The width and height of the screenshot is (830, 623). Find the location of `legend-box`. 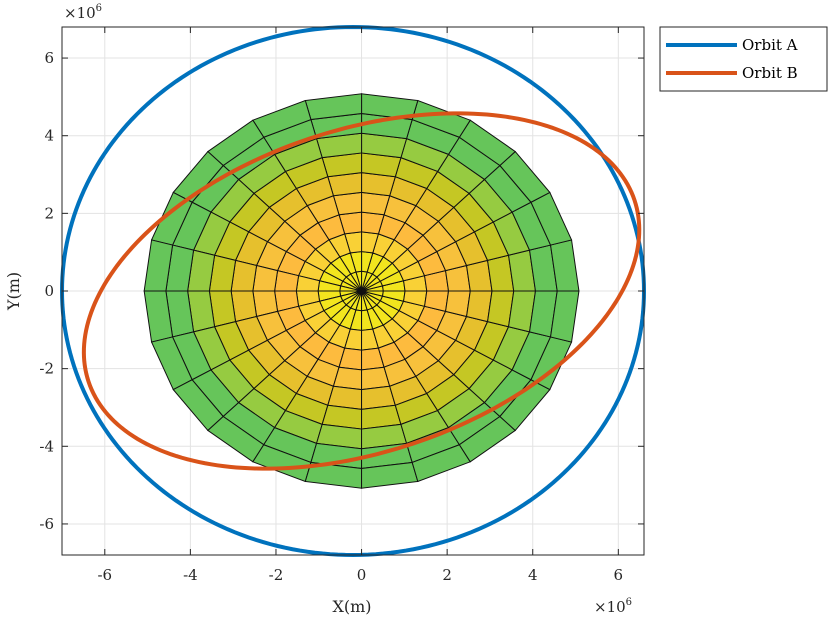

legend-box is located at coordinates (743, 59).